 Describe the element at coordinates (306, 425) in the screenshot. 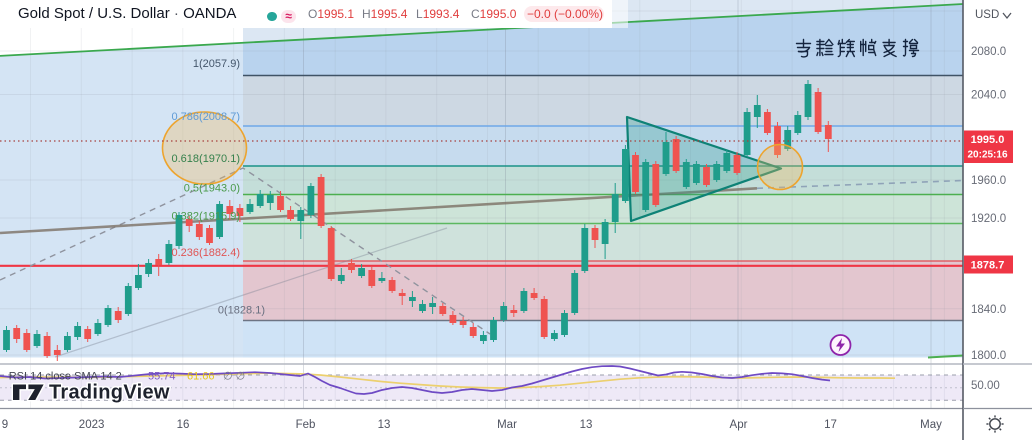

I see `svg-text: Feb` at that location.